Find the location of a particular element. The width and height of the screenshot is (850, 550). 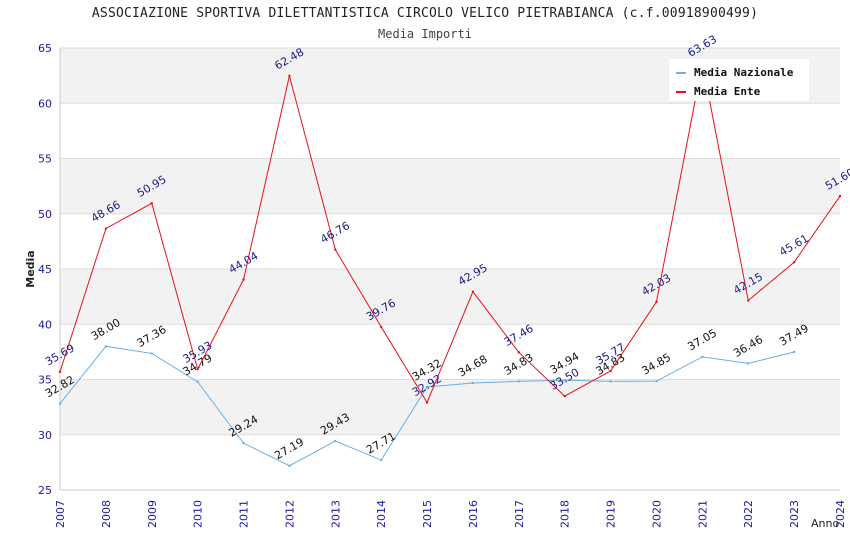

x-tick-label: 2009 is located at coordinates (152, 514).